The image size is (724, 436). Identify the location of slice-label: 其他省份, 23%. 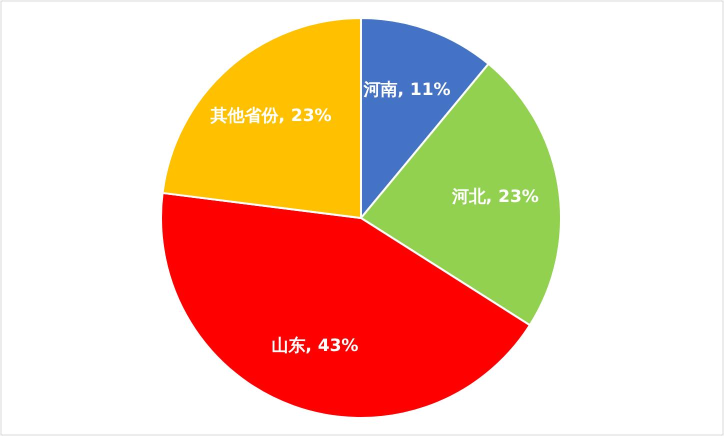
(271, 116).